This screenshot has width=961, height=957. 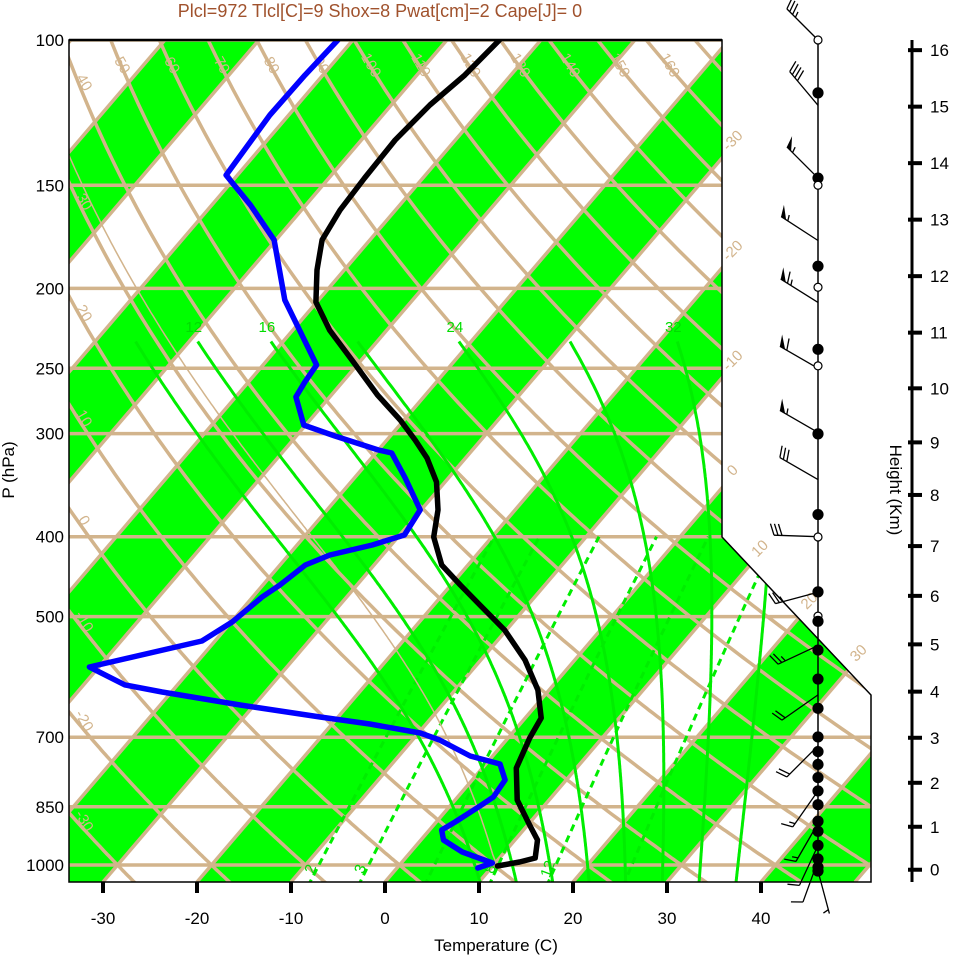 I want to click on height-tick-label: 15, so click(x=939, y=107).